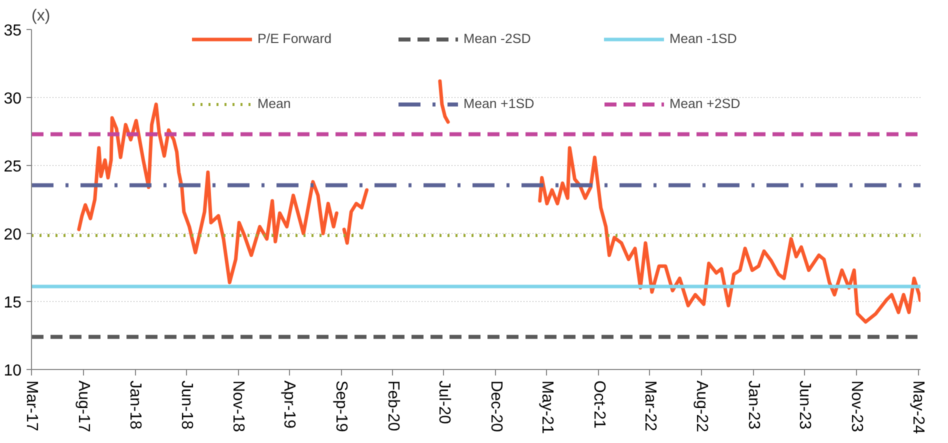 Image resolution: width=948 pixels, height=443 pixels. Describe the element at coordinates (186, 405) in the screenshot. I see `x-tick-label: Jun-18` at that location.